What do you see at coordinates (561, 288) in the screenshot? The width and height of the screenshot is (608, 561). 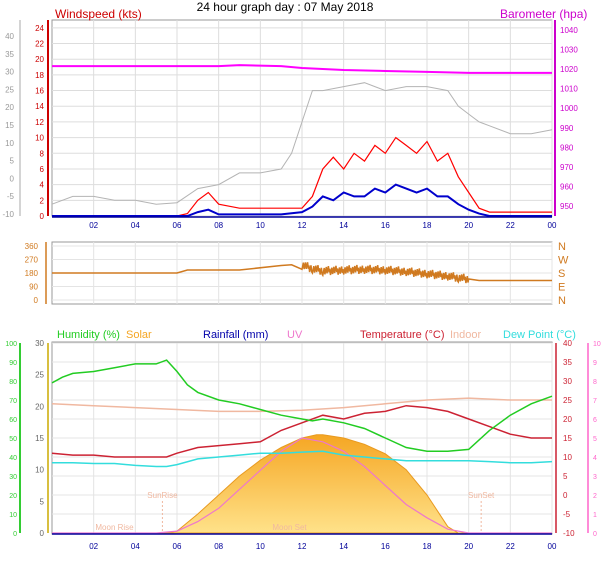 I see `compass-label: E` at bounding box center [561, 288].